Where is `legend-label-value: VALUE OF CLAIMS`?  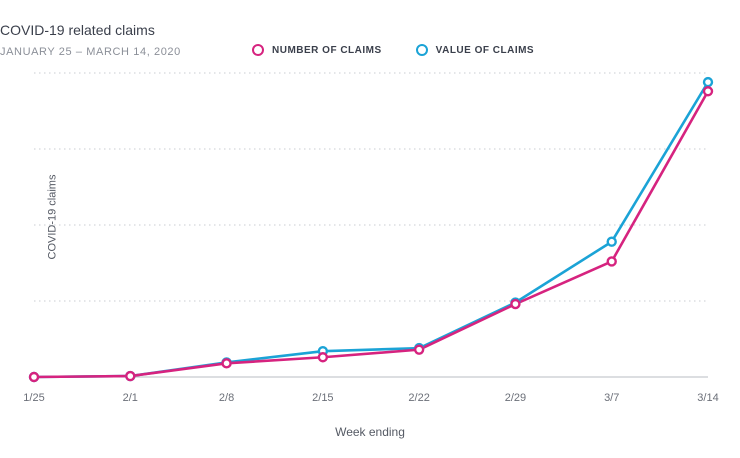
legend-label-value: VALUE OF CLAIMS is located at coordinates (485, 50).